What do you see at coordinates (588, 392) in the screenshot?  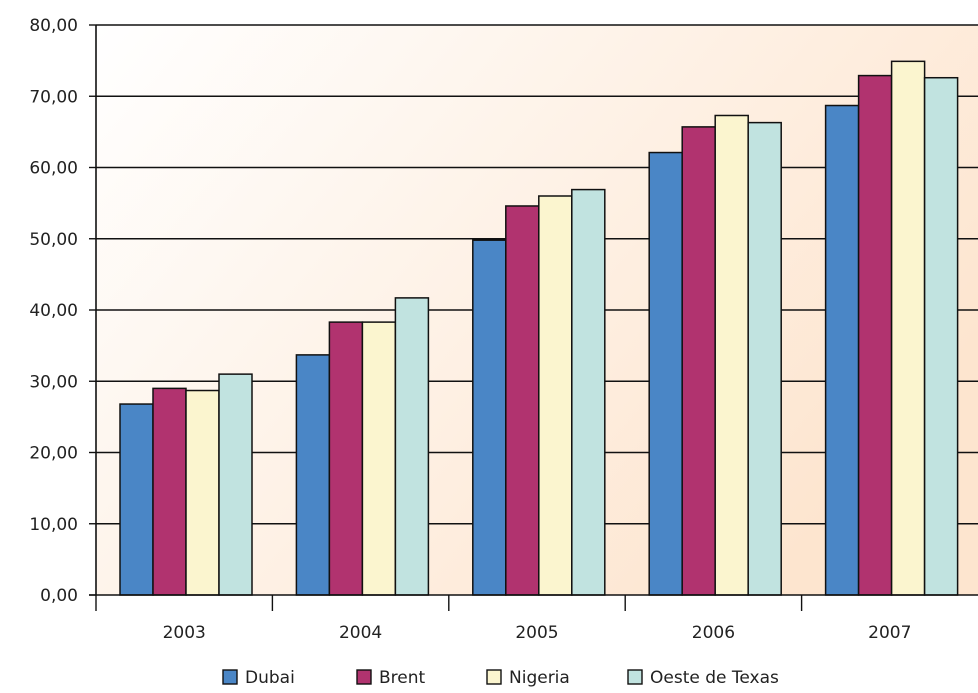 I see `bar-oeste-de-texas-2005` at bounding box center [588, 392].